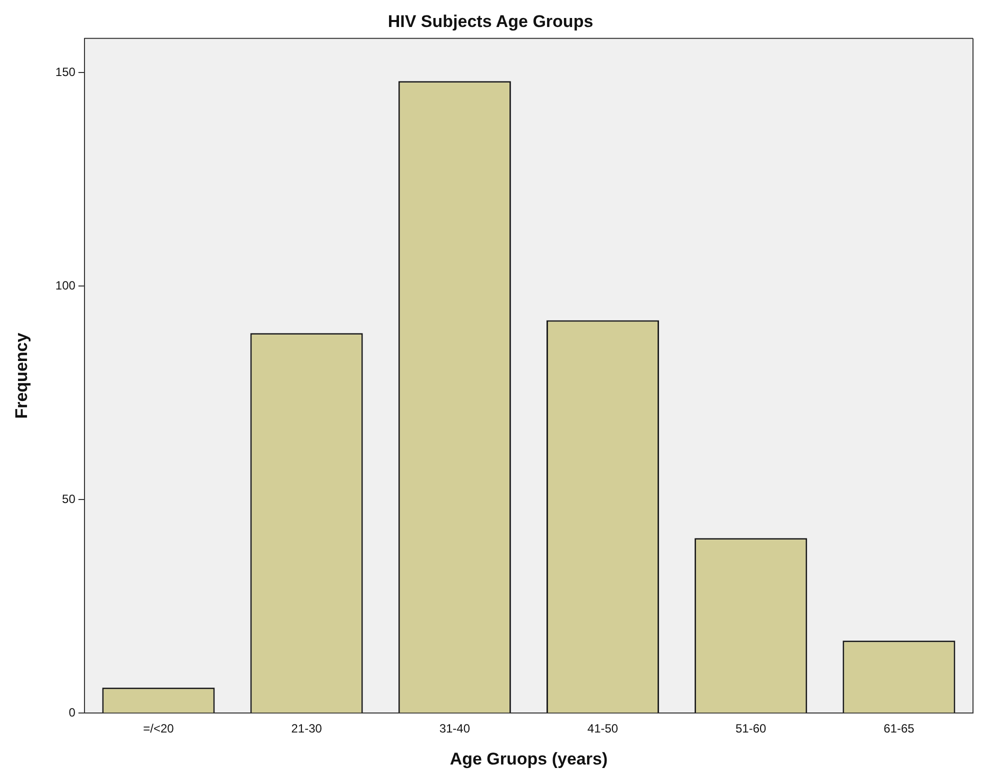 This screenshot has width=983, height=782. What do you see at coordinates (454, 729) in the screenshot?
I see `x-tick-label: 31-40` at bounding box center [454, 729].